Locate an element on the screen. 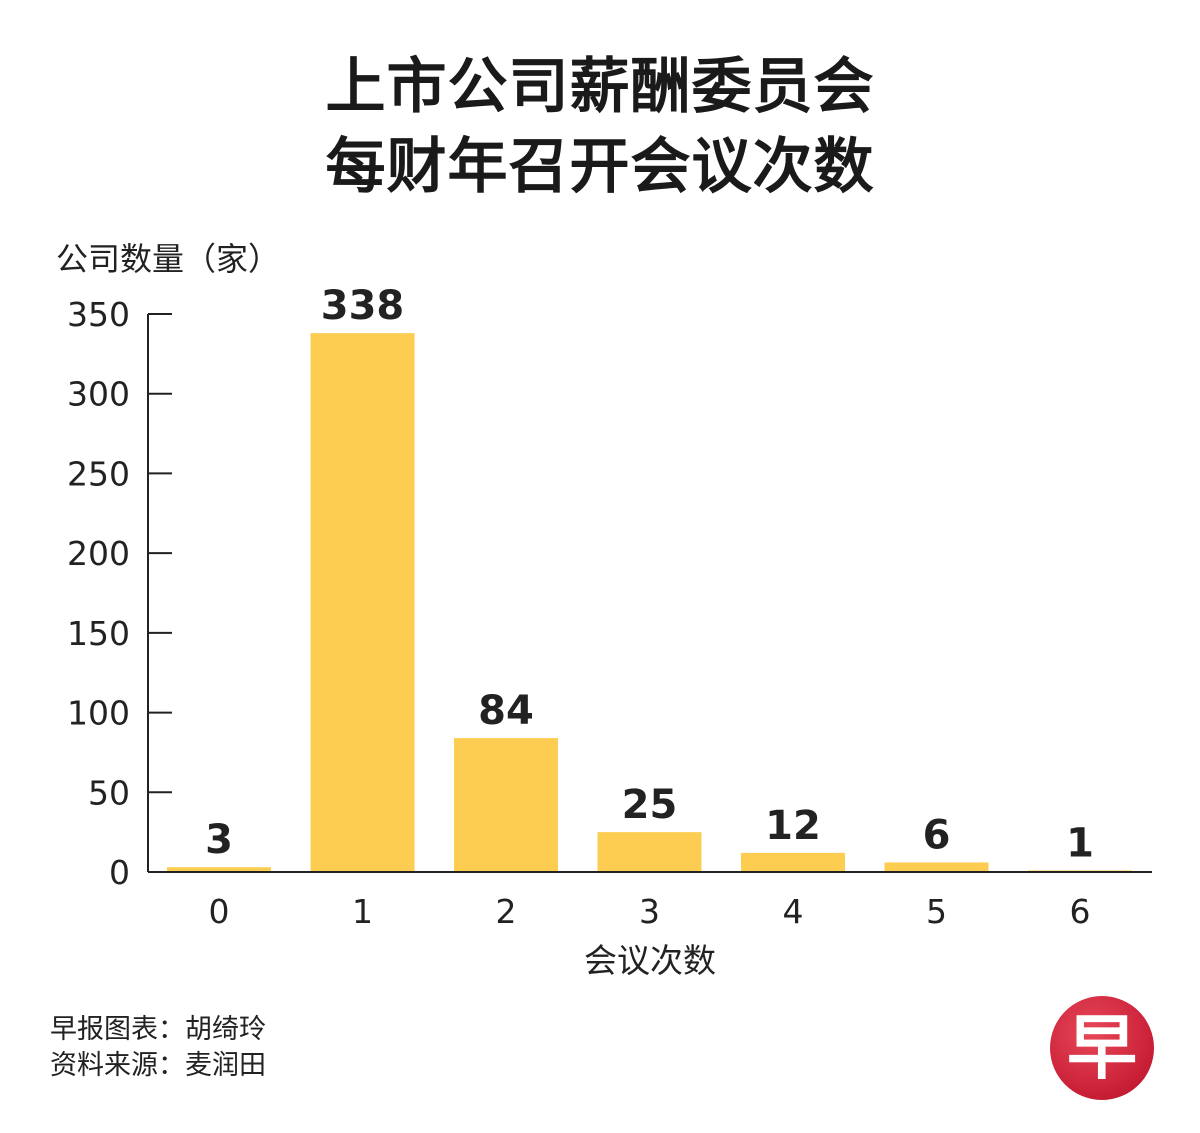  y-tick-label: 200 is located at coordinates (98, 553).